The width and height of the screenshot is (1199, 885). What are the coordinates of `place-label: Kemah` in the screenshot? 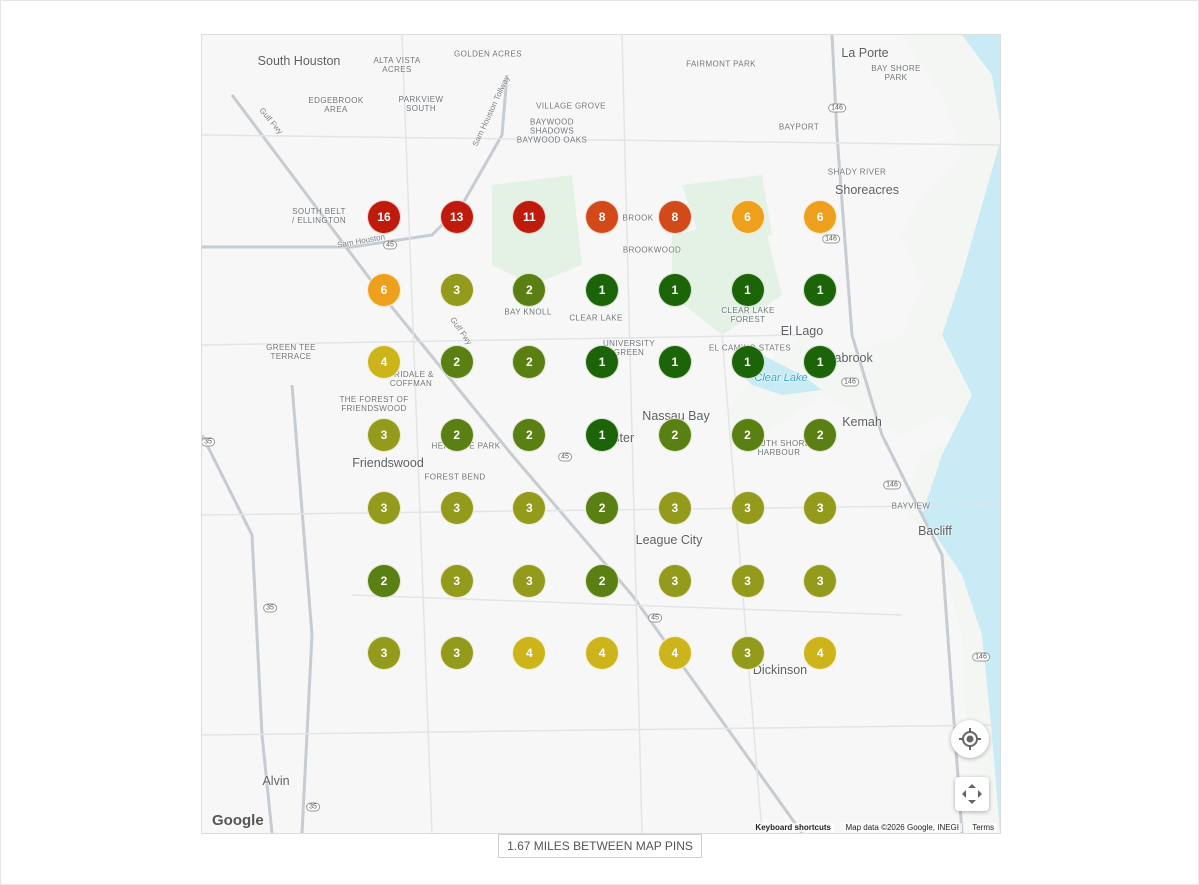 It's located at (862, 422).